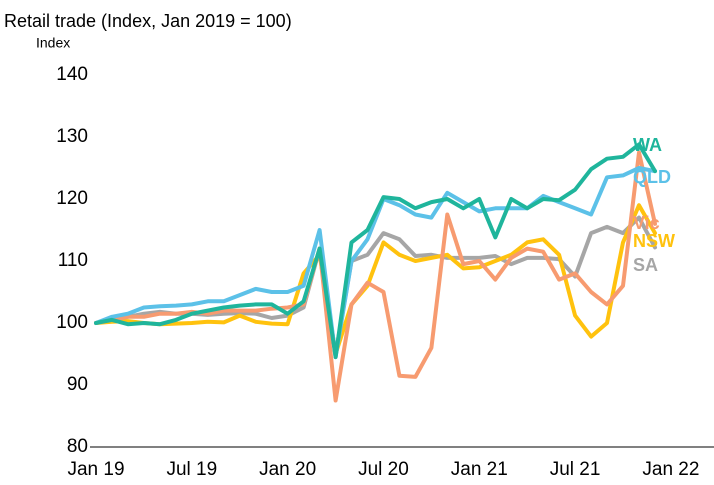 The height and width of the screenshot is (485, 714). I want to click on x-tick-label: Jan 22, so click(670, 469).